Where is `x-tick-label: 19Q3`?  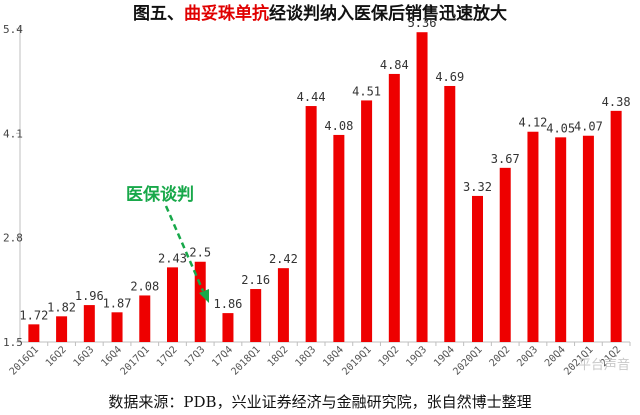
x-tick-label: 19Q3 is located at coordinates (416, 356).